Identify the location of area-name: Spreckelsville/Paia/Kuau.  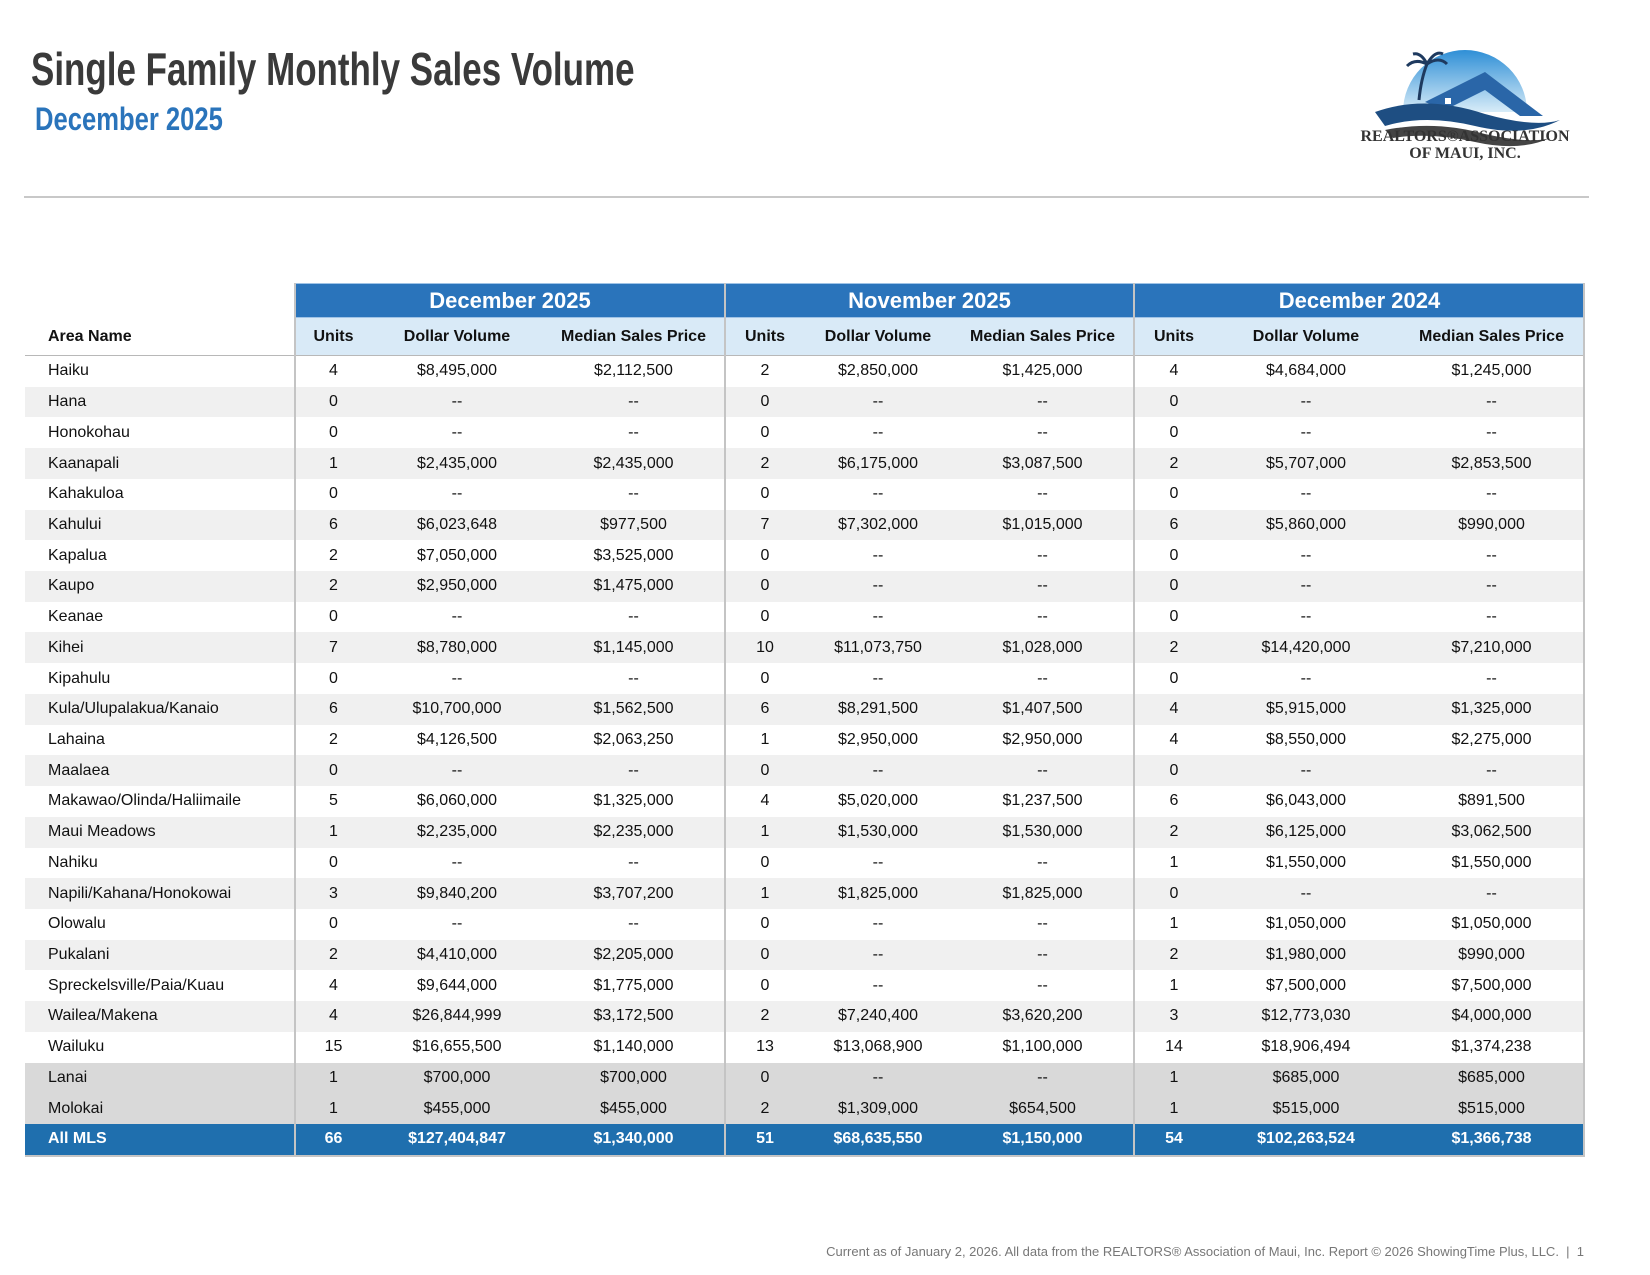
(136, 985).